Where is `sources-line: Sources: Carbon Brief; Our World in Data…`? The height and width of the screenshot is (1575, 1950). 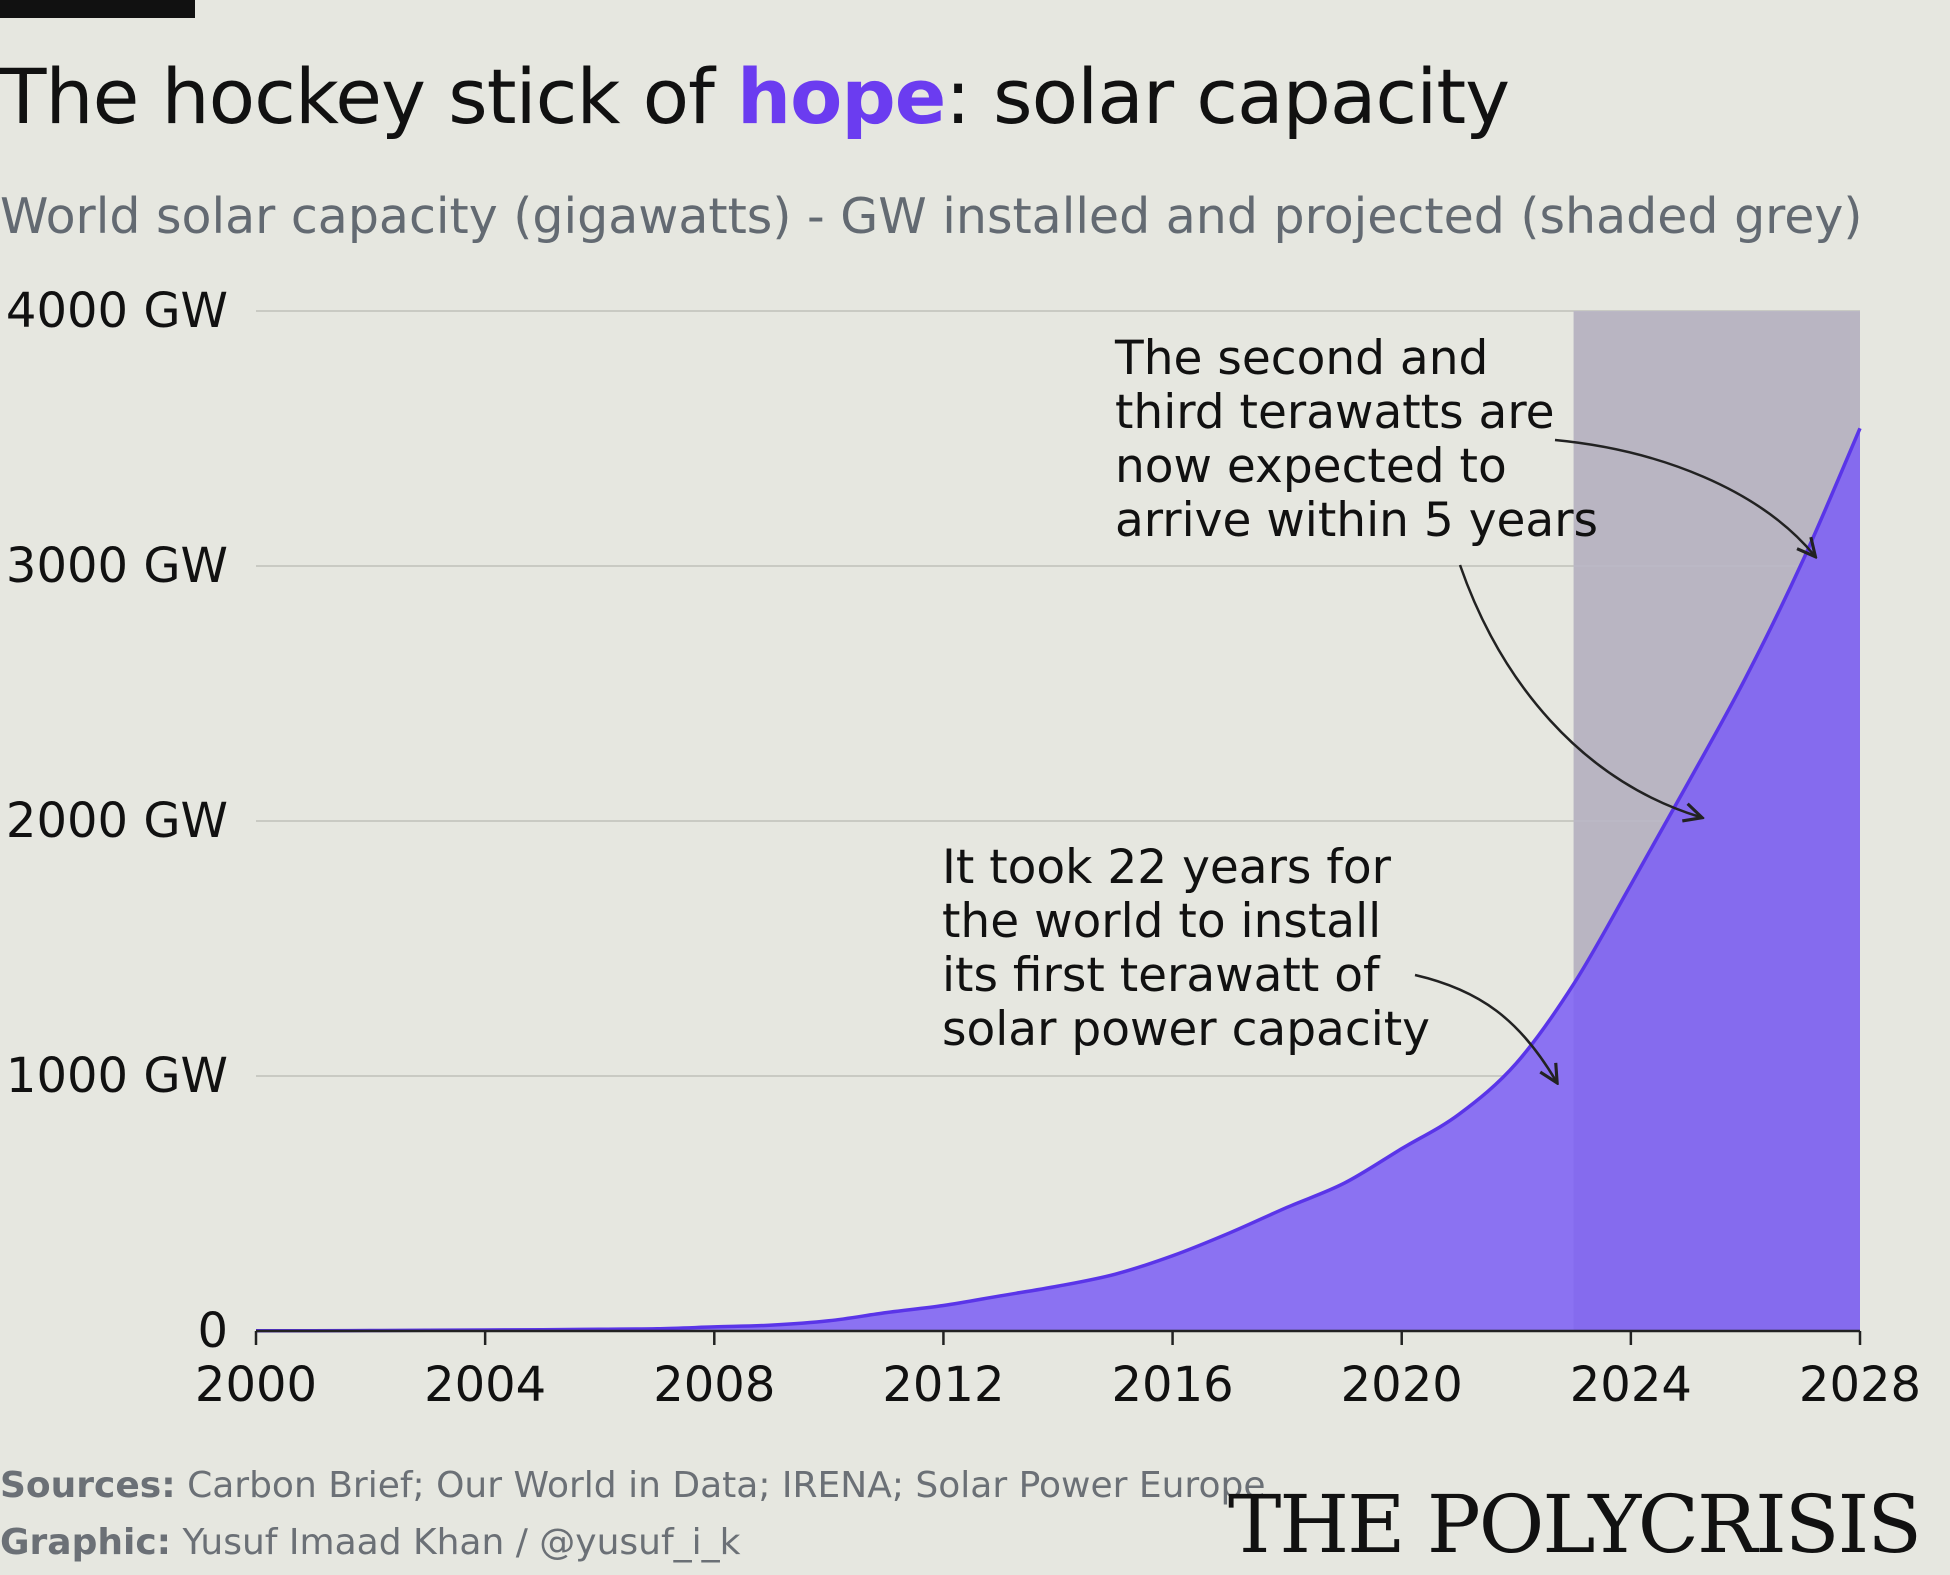
sources-line: Sources: Carbon Brief; Our World in Data… is located at coordinates (632, 1485).